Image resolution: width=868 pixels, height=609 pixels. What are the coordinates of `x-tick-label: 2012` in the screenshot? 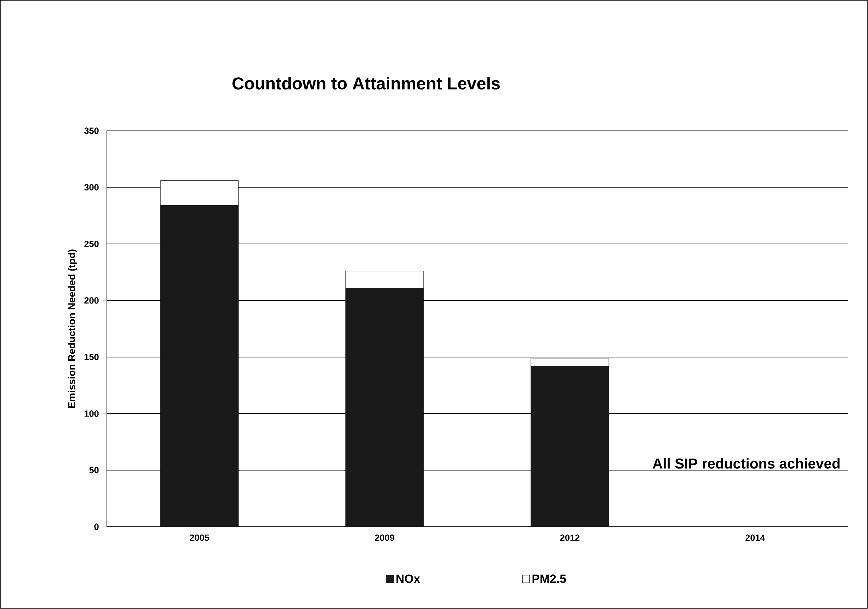 It's located at (570, 538).